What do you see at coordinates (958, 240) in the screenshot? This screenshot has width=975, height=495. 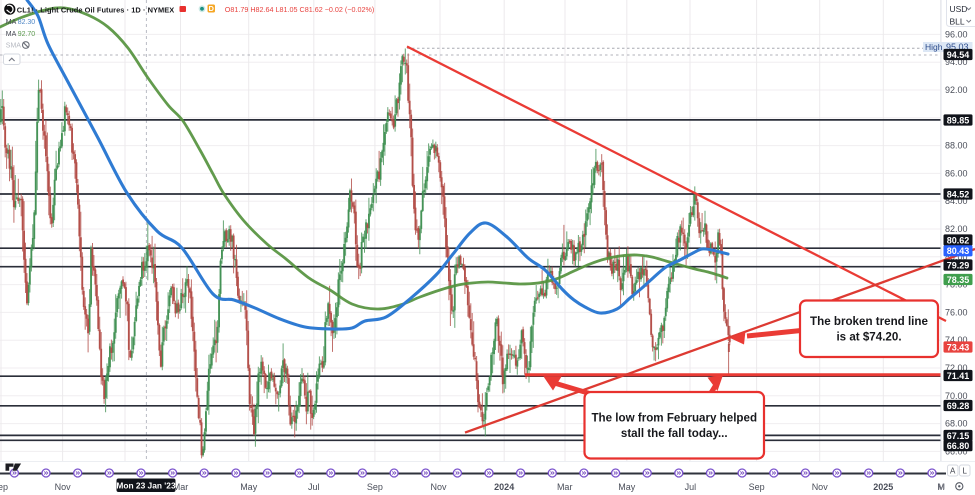 I see `svg-text: 80.62` at bounding box center [958, 240].